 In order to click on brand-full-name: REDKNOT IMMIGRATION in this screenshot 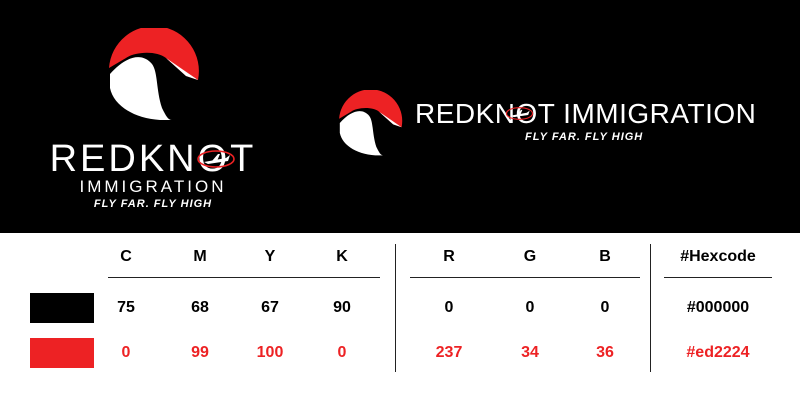, I will do `click(586, 113)`.